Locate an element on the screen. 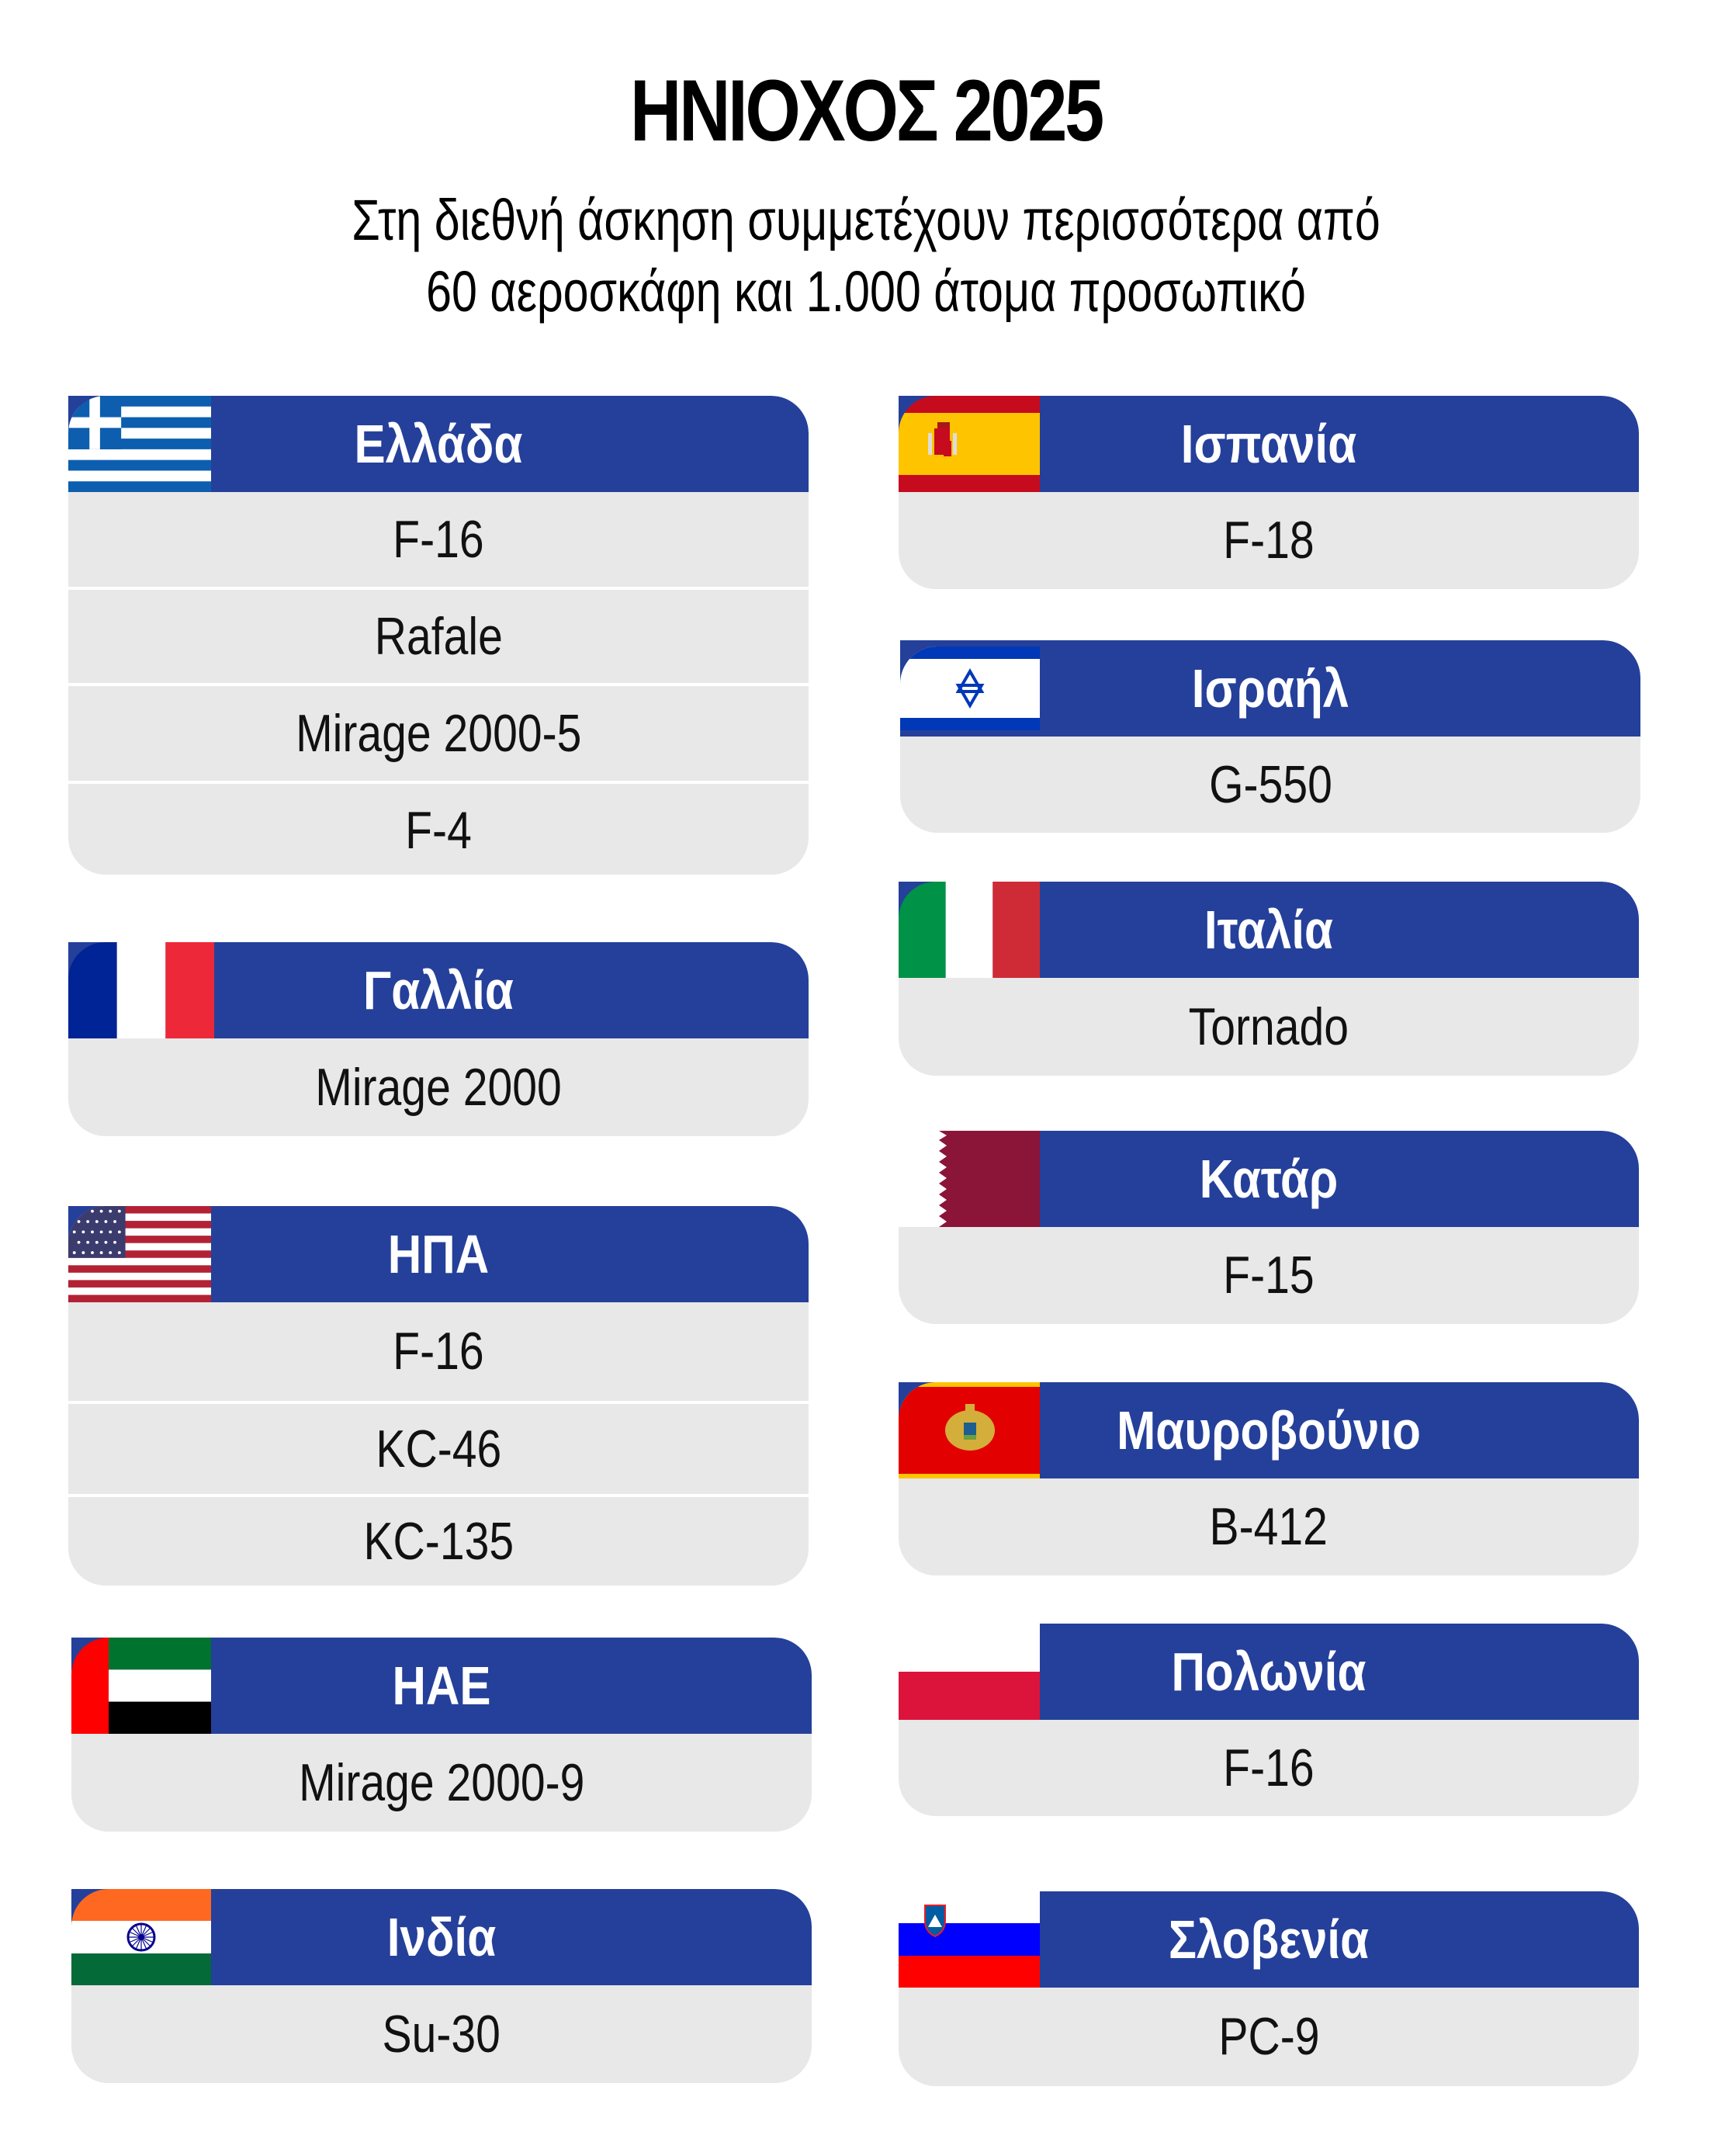 This screenshot has height=2156, width=1732. aircraft-list: Mirage 2000 is located at coordinates (439, 1087).